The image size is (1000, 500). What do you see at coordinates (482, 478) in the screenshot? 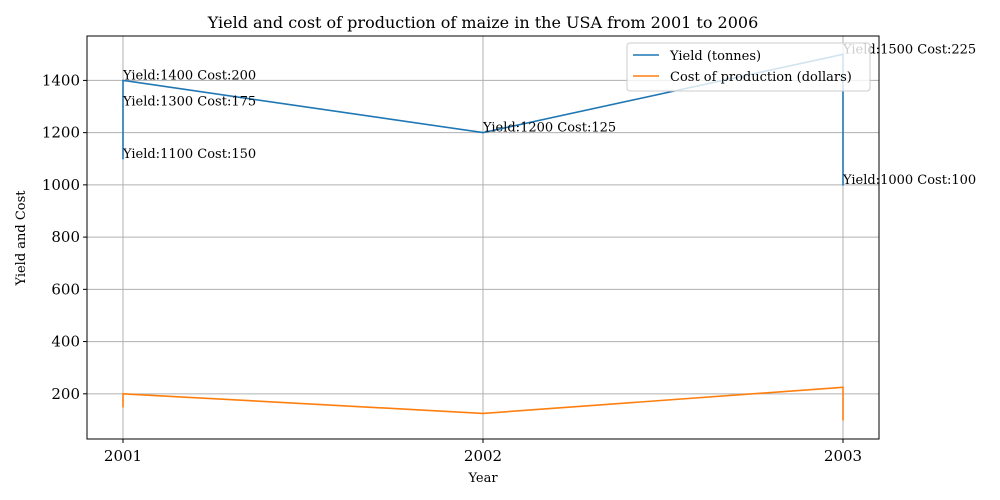
I see `x-axis-label: Year` at bounding box center [482, 478].